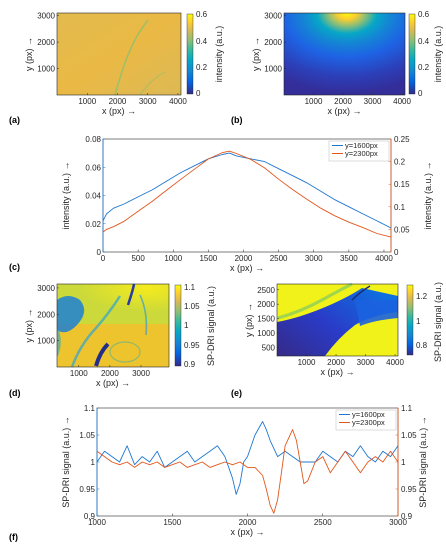 This screenshot has width=446, height=550. What do you see at coordinates (403, 462) in the screenshot?
I see `y-right-tick-label: 1` at bounding box center [403, 462].